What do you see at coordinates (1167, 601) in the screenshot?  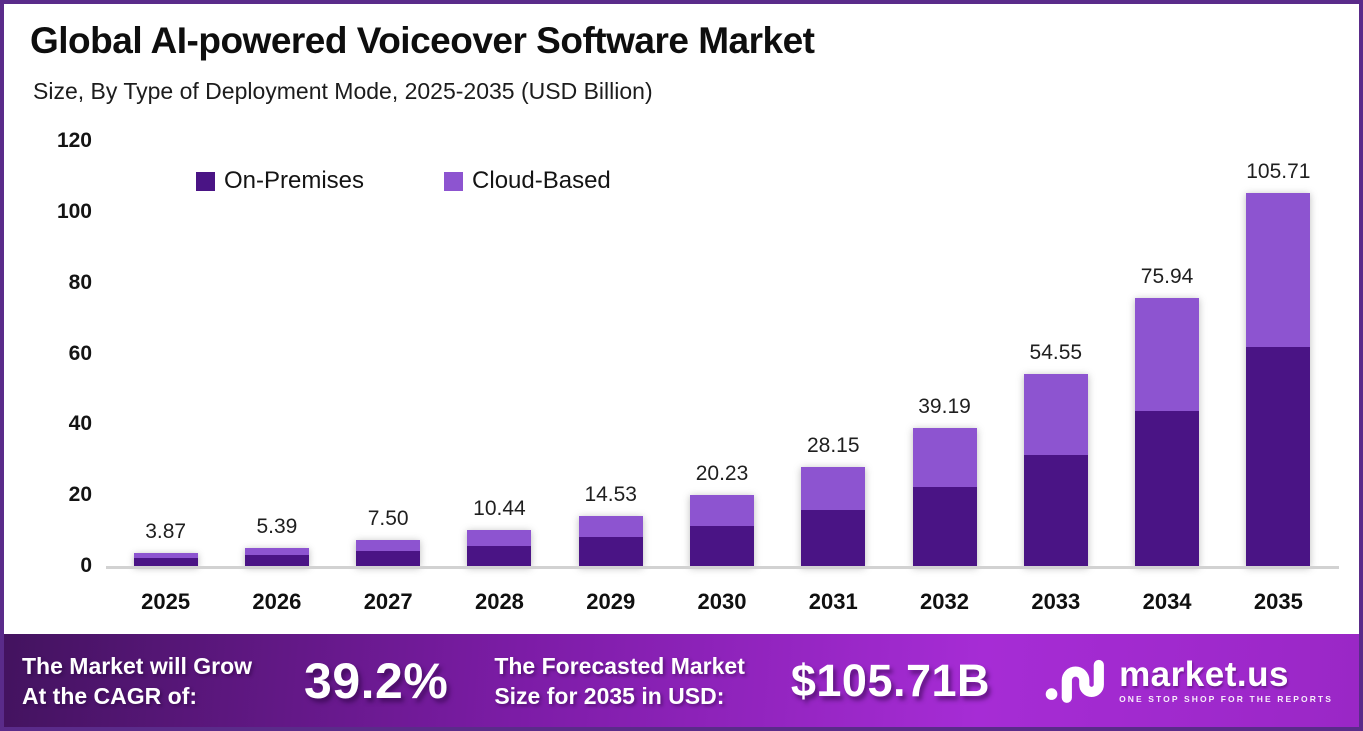 I see `x-tick-2034: 2034` at bounding box center [1167, 601].